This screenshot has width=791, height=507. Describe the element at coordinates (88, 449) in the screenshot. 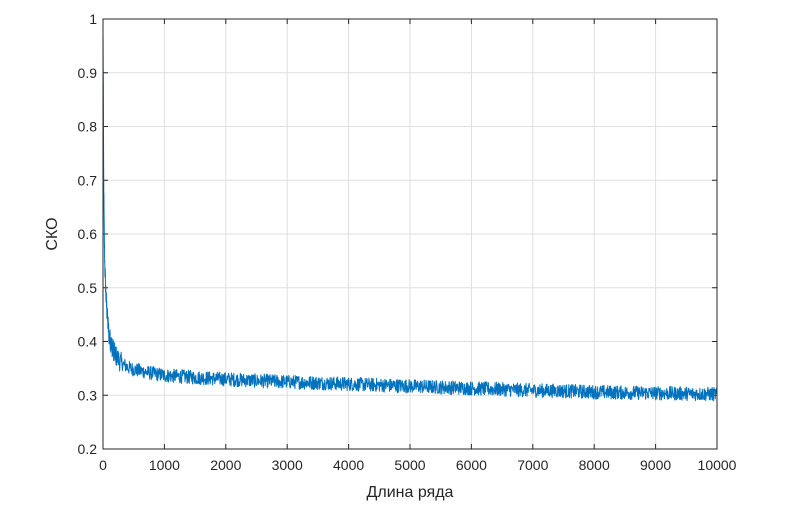

I see `y-tick-label: 0.2` at that location.